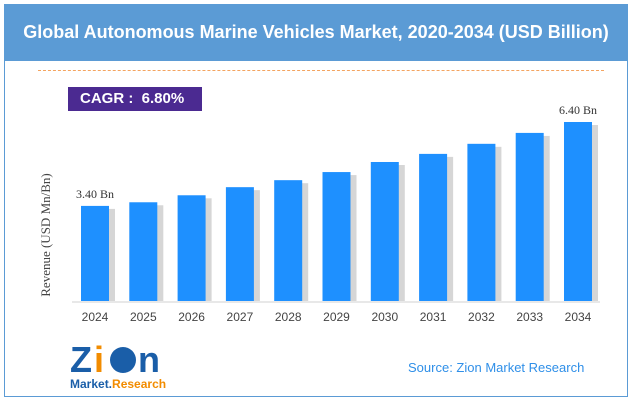 Image resolution: width=635 pixels, height=402 pixels. I want to click on data-label: 6.40 Bn, so click(578, 110).